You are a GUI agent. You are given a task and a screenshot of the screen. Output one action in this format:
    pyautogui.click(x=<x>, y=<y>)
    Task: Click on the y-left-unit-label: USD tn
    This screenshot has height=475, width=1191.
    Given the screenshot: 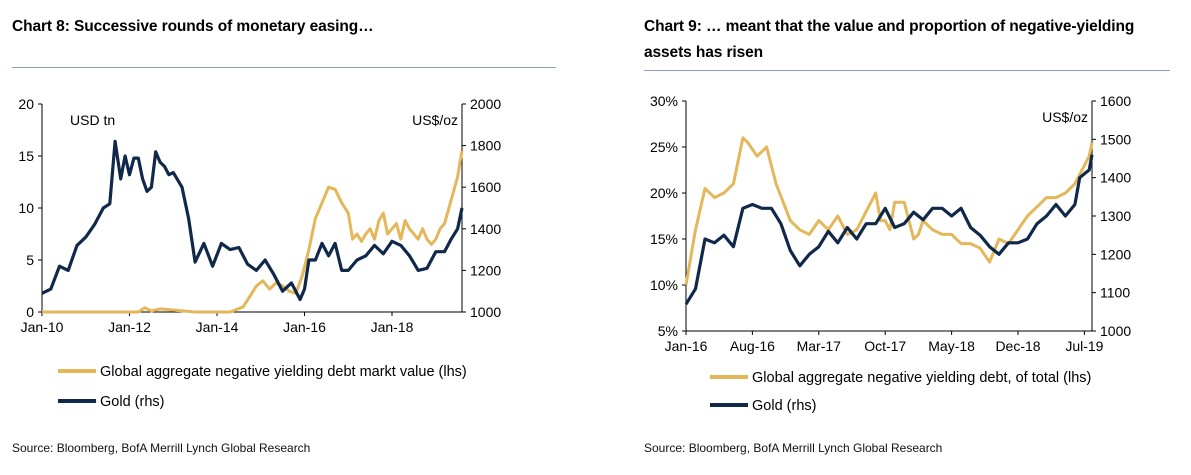 What is the action you would take?
    pyautogui.click(x=92, y=120)
    